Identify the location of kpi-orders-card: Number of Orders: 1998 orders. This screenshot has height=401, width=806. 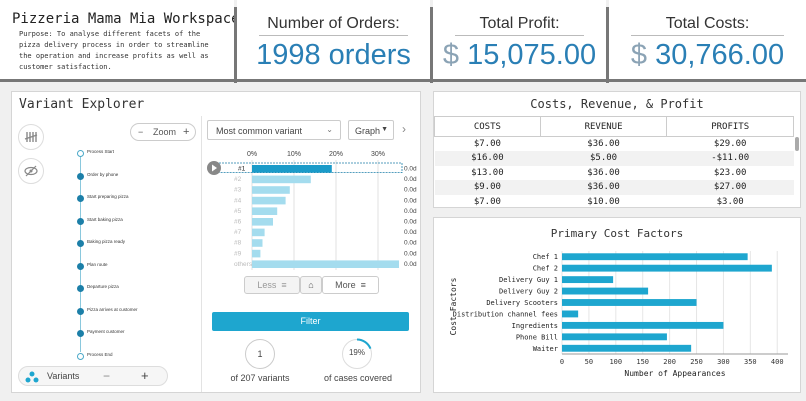
(333, 41).